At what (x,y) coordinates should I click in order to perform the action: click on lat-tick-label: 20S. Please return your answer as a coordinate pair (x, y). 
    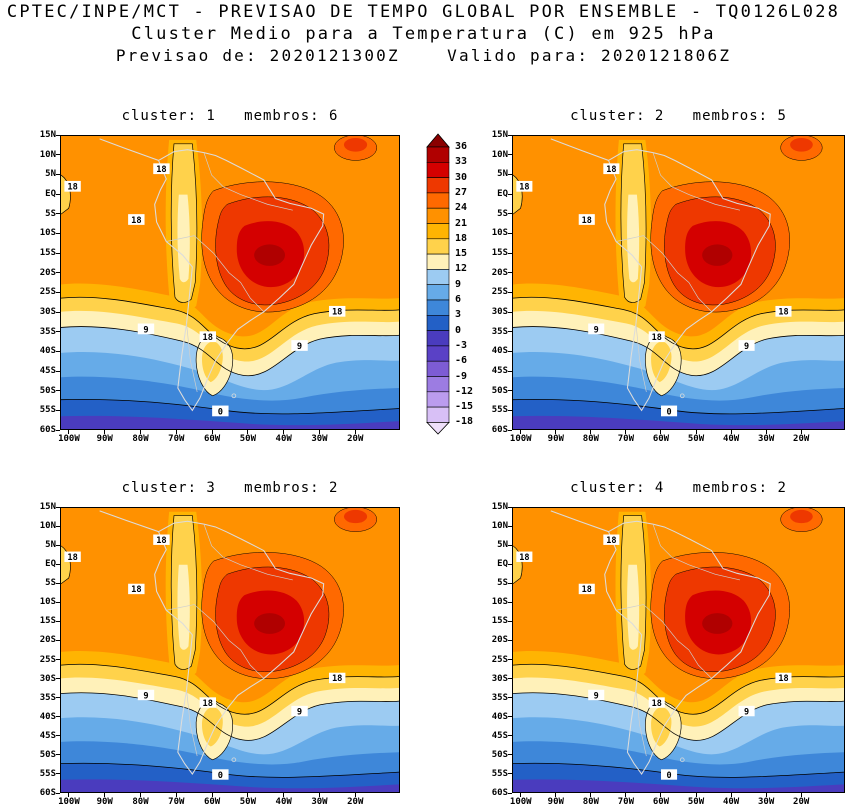
    Looking at the image, I should click on (47, 272).